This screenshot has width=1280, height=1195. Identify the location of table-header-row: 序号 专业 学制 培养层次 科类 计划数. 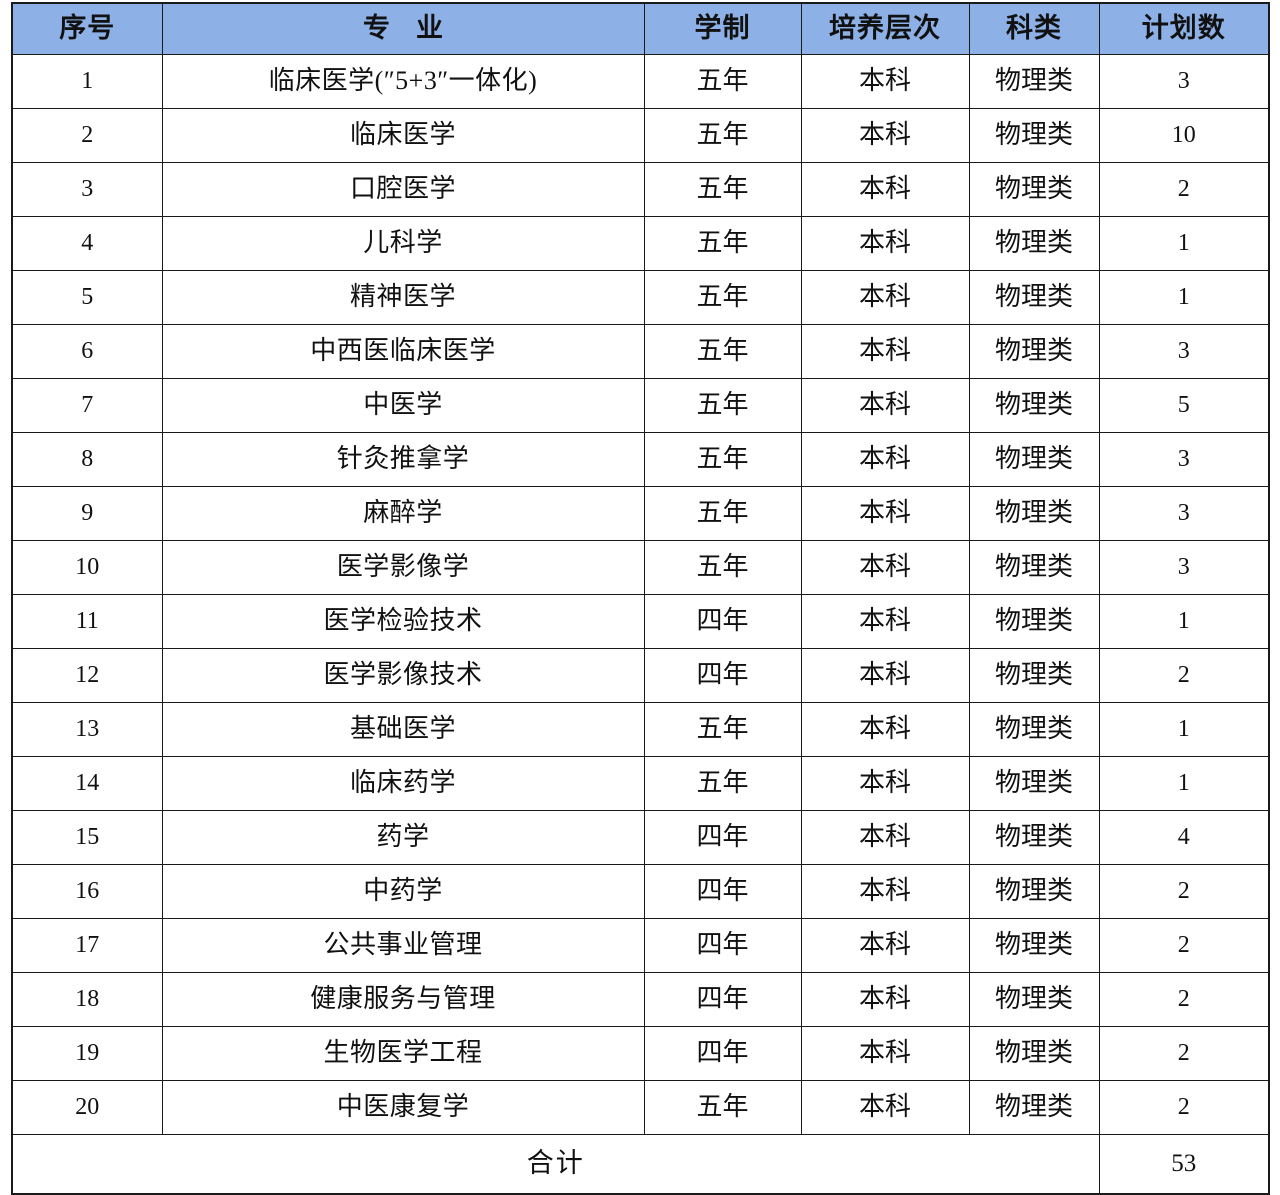
(640, 28).